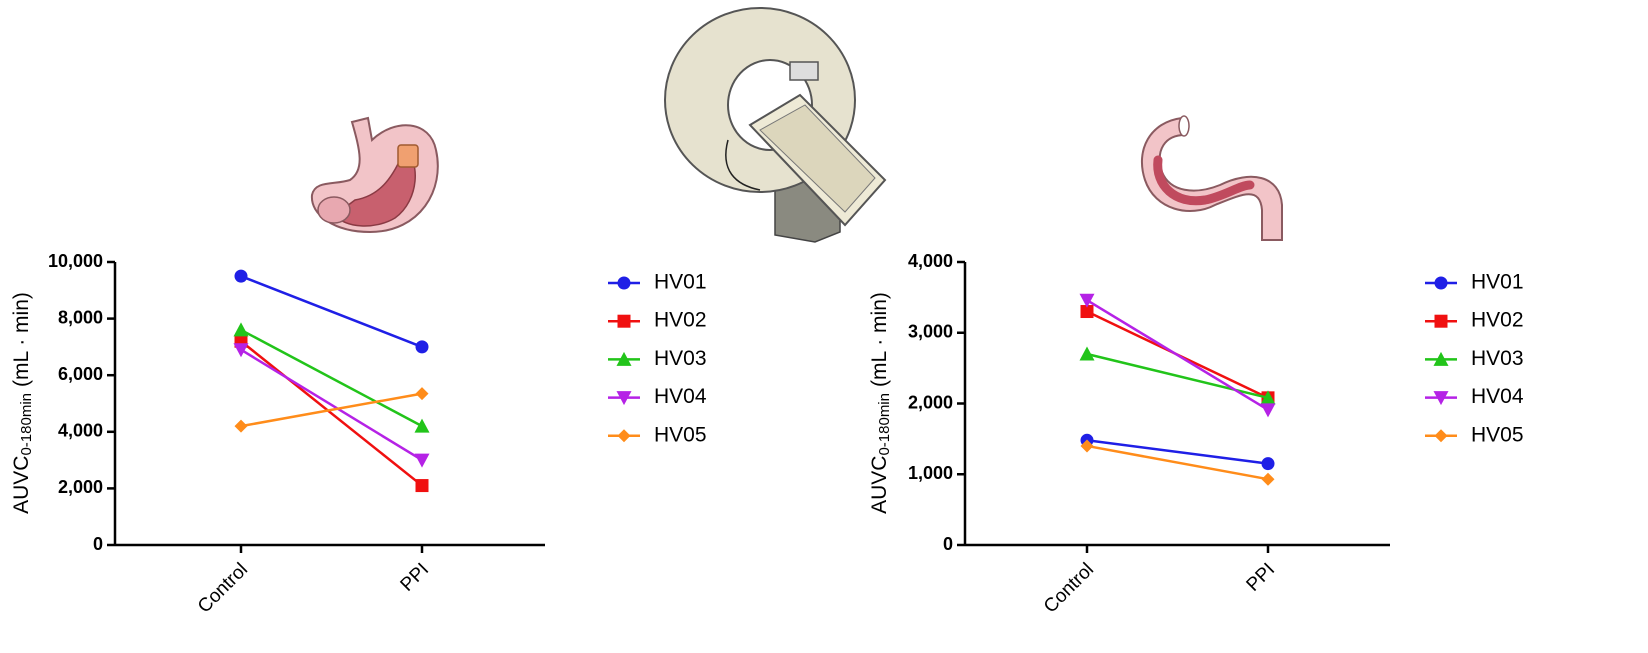  I want to click on mri-illustration, so click(775, 125).